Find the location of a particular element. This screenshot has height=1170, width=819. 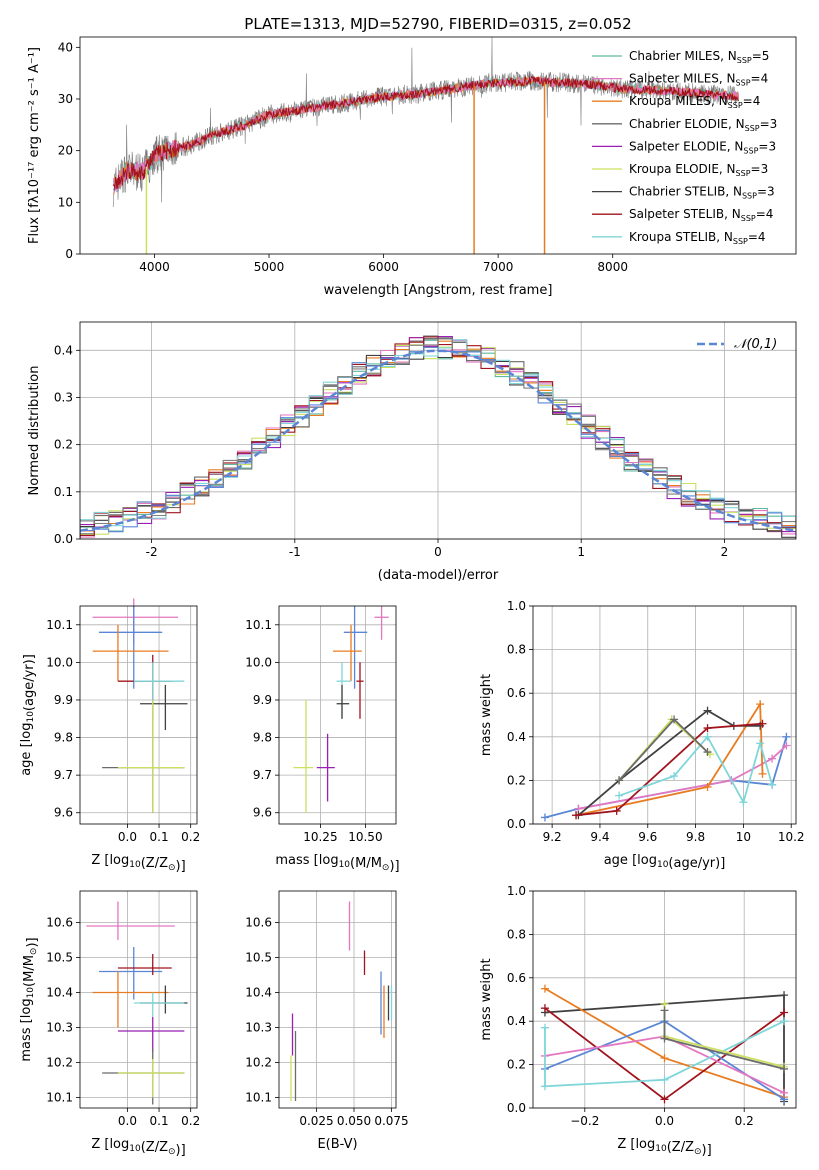

mass_weight_vs_Z-ytick-label: 0.6 is located at coordinates (516, 978).